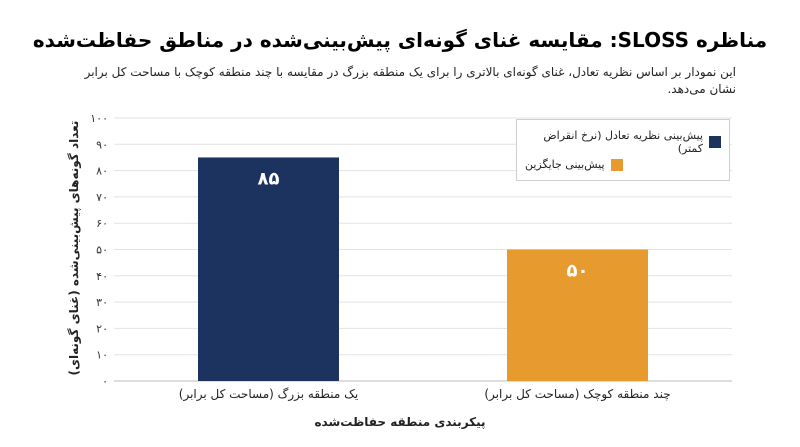 The image size is (800, 447). What do you see at coordinates (578, 271) in the screenshot?
I see `bar-value-label: ۵۰` at bounding box center [578, 271].